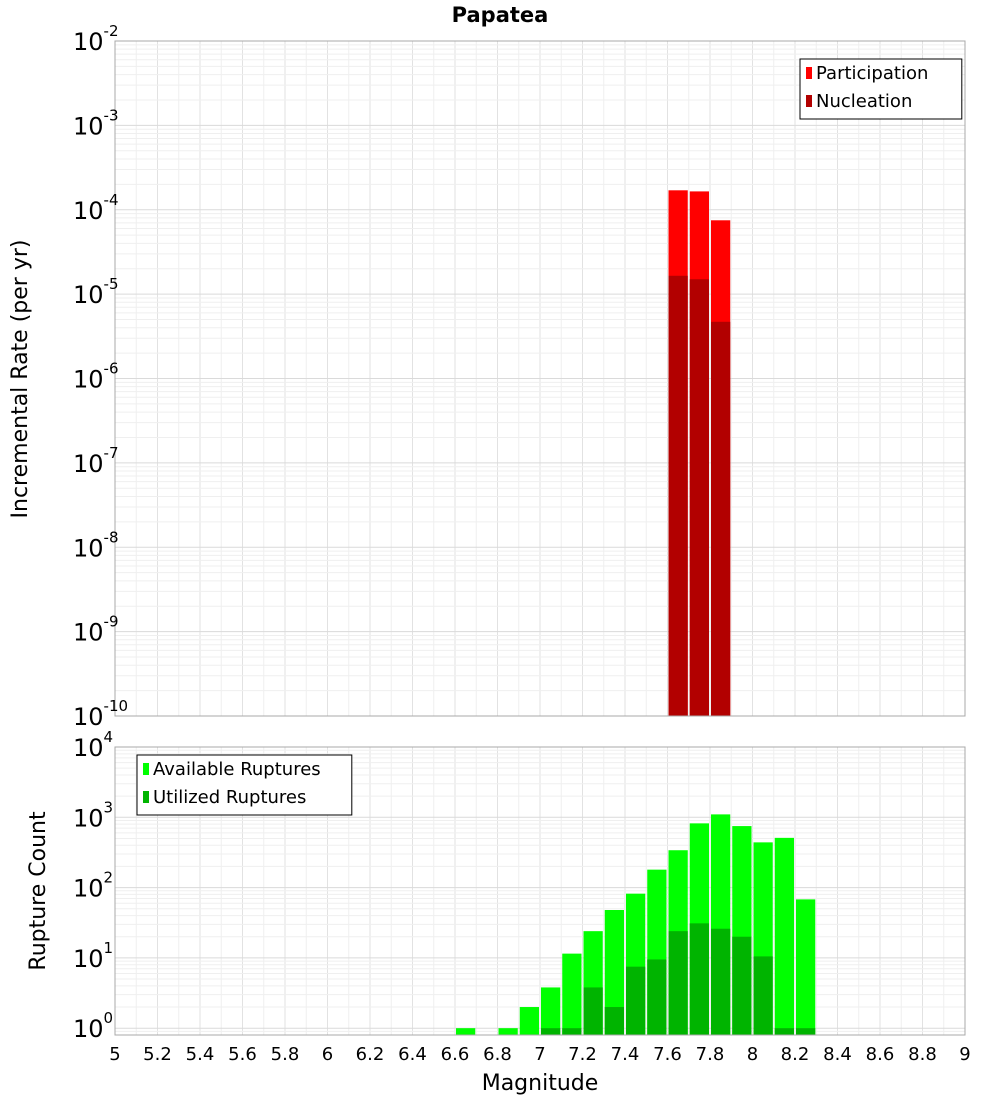  What do you see at coordinates (582, 1054) in the screenshot?
I see `x-tick-label: 7.2` at bounding box center [582, 1054].